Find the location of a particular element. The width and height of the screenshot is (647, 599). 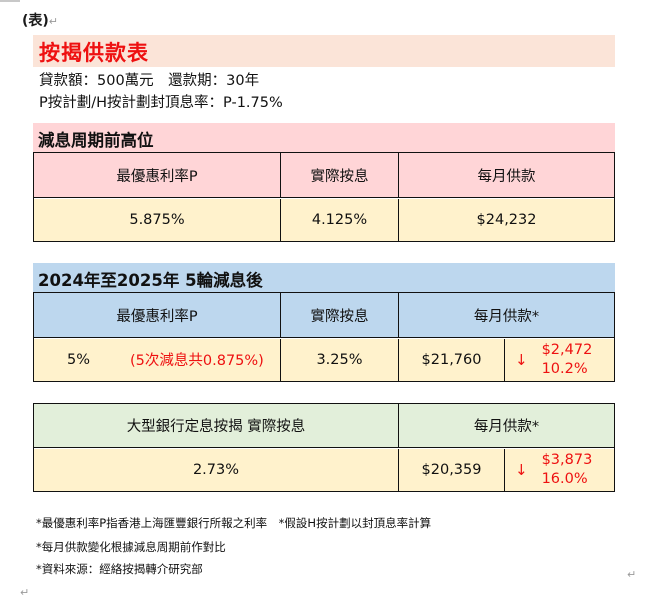

change-percent: 16.0% is located at coordinates (564, 478).